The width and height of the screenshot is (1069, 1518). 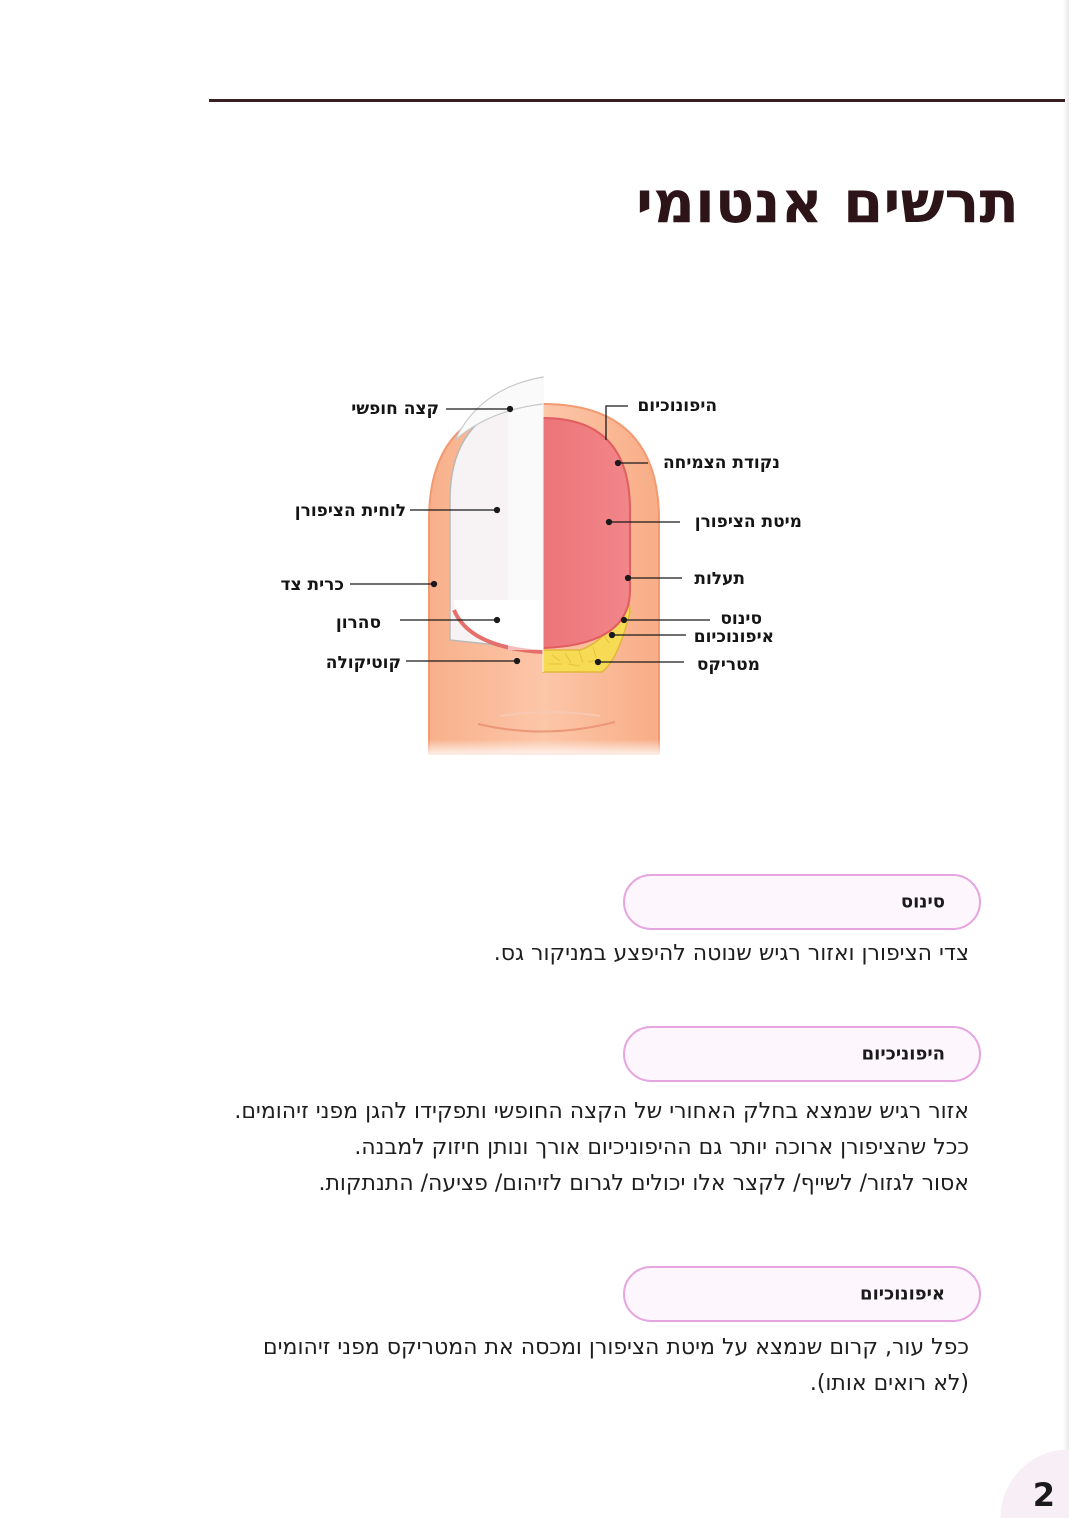 What do you see at coordinates (546, 727) in the screenshot?
I see `knuckle-crease` at bounding box center [546, 727].